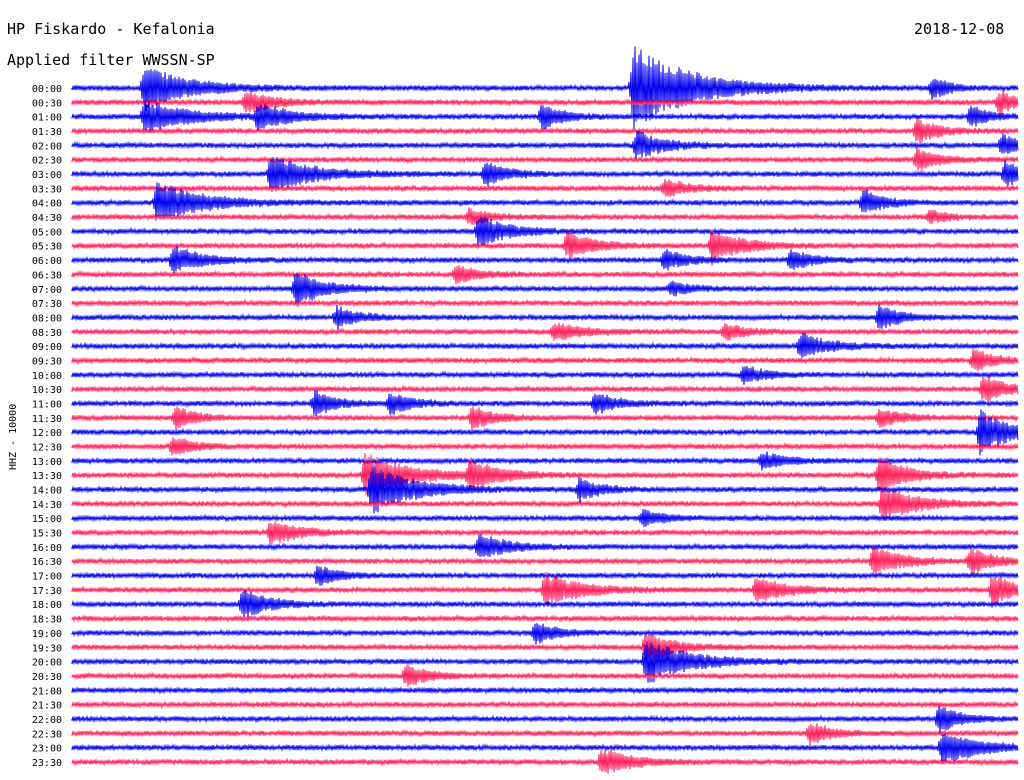 This screenshot has width=1024, height=780. I want to click on row-time-label: 08:00, so click(47, 318).